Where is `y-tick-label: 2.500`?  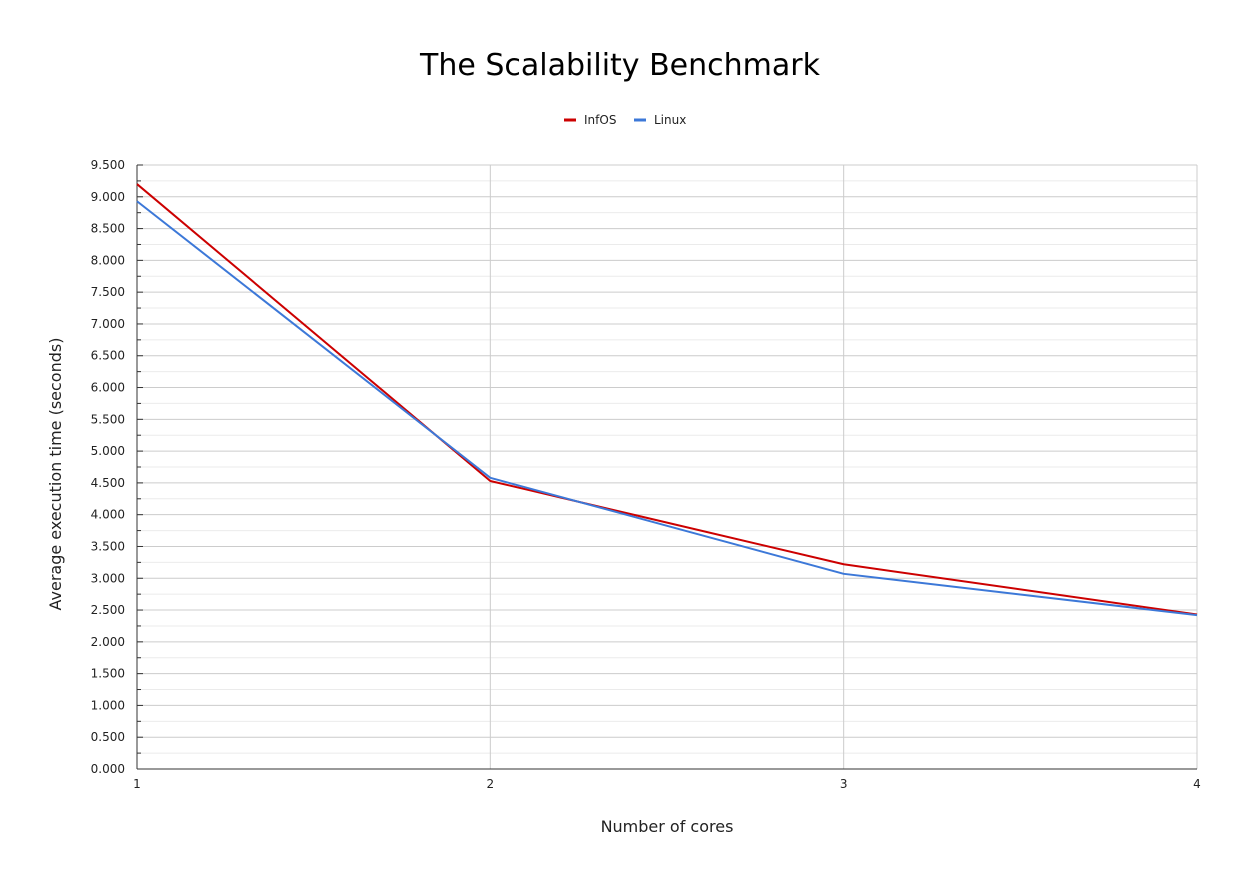 y-tick-label: 2.500 is located at coordinates (108, 610).